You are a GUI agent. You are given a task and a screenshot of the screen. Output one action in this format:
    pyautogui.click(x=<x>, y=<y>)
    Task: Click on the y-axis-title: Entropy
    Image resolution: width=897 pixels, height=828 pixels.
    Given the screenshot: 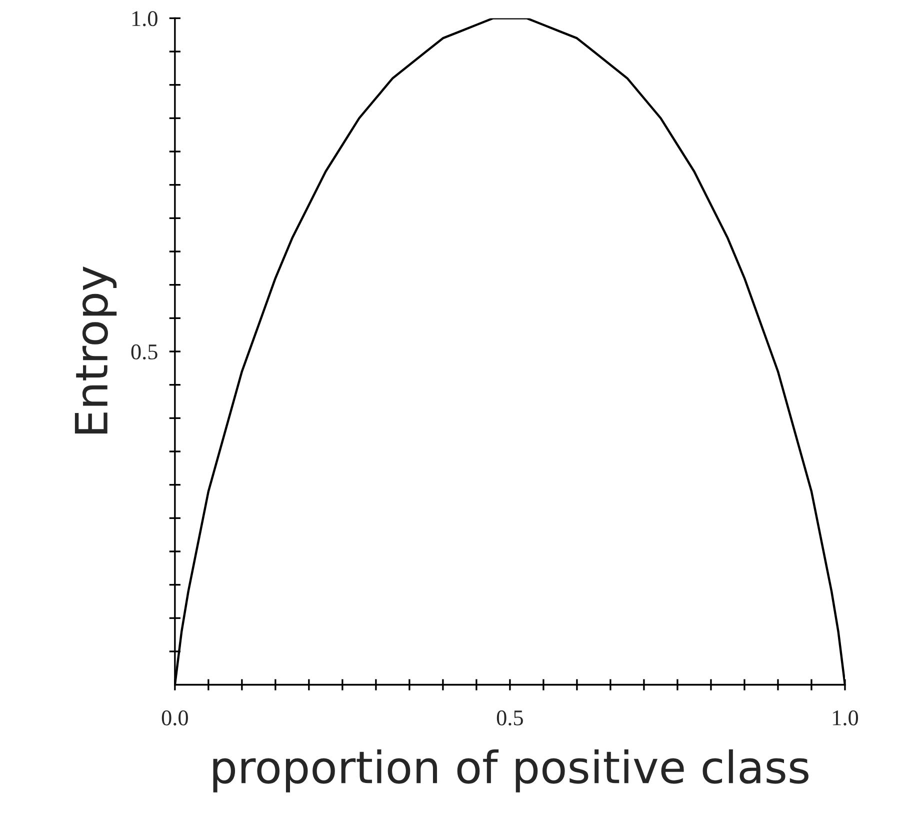 What is the action you would take?
    pyautogui.click(x=95, y=350)
    